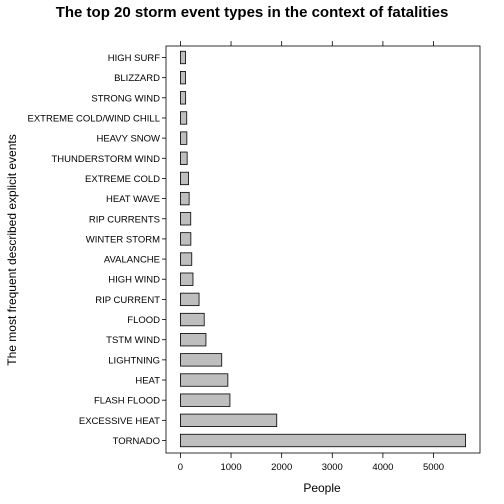  I want to click on bar-rip-currents, so click(185, 219).